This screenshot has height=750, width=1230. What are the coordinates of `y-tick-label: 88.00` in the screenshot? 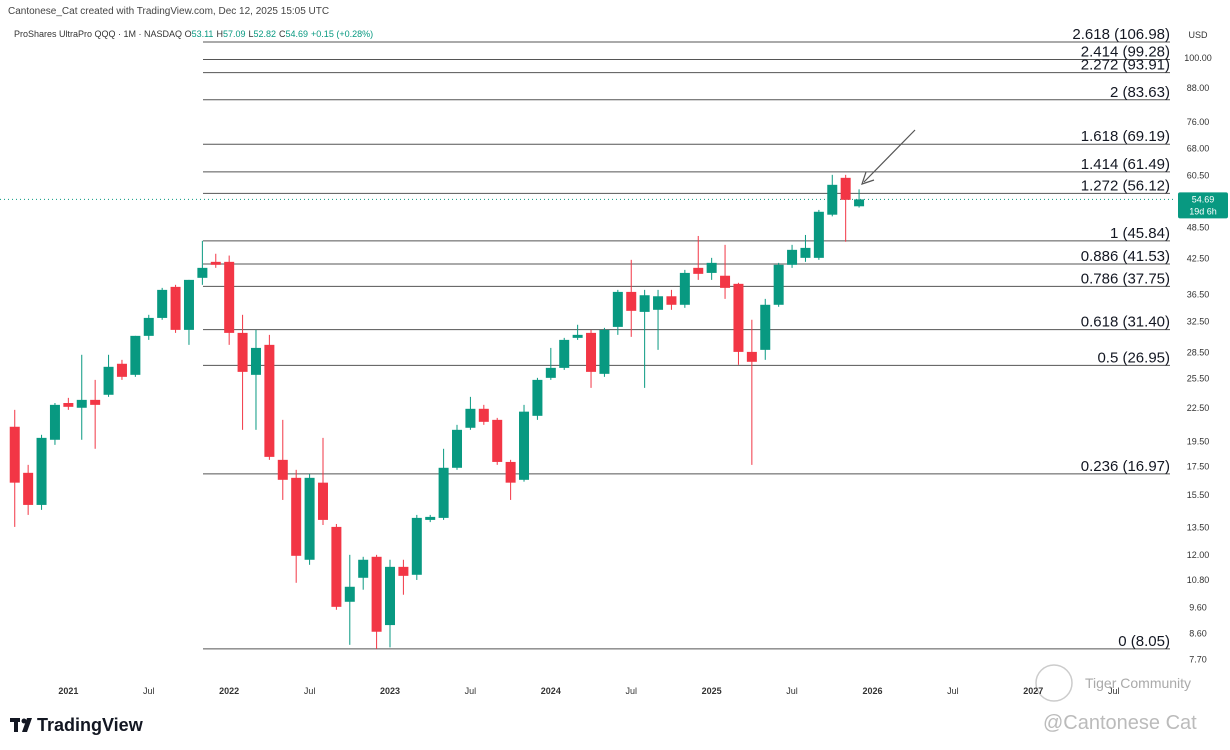 It's located at (1198, 88).